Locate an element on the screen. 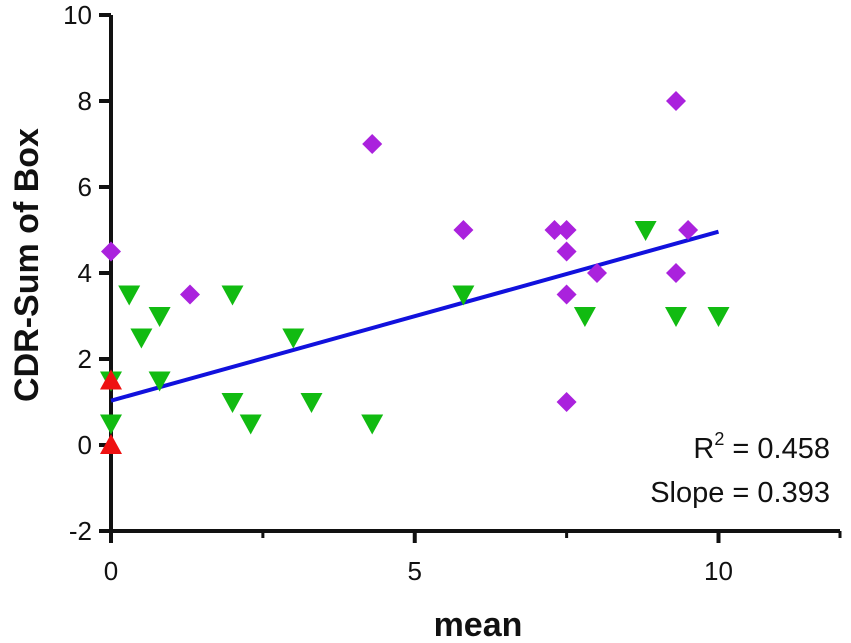  y-tick-label: 6 is located at coordinates (85, 187).